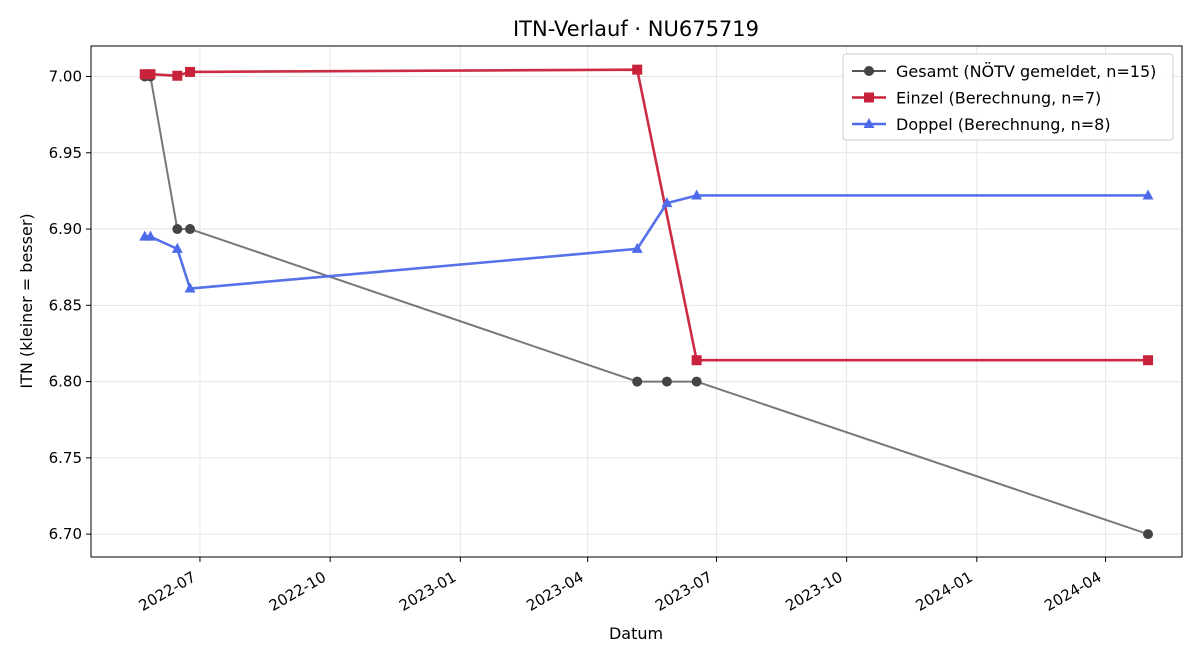  What do you see at coordinates (1026, 71) in the screenshot?
I see `legend-label-gesamt: Gesamt (NÖTV gemeldet, n=15)` at bounding box center [1026, 71].